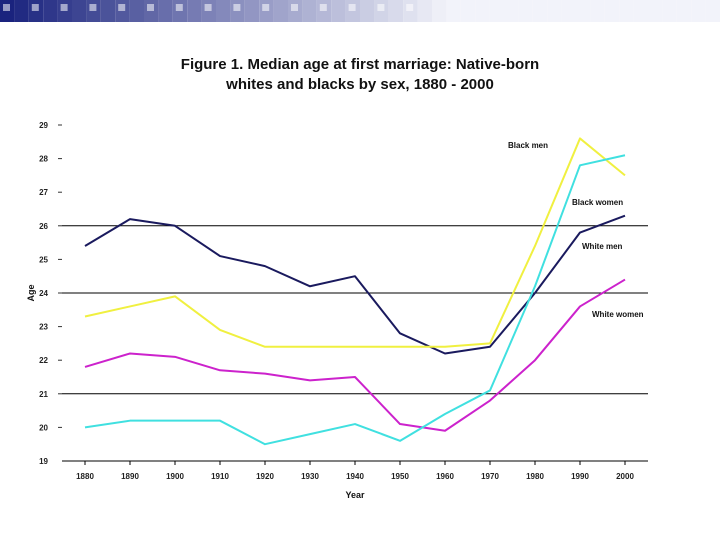  I want to click on x-axis-label: Year, so click(355, 495).